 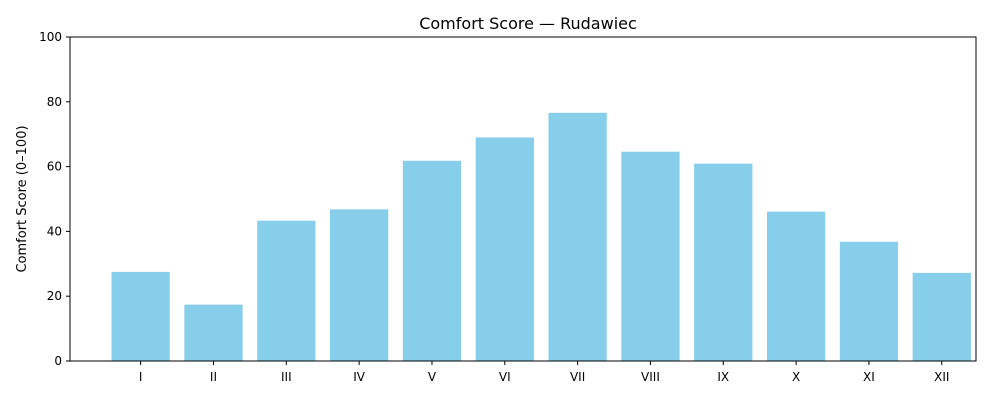 What do you see at coordinates (505, 377) in the screenshot?
I see `x-tick-label: VI` at bounding box center [505, 377].